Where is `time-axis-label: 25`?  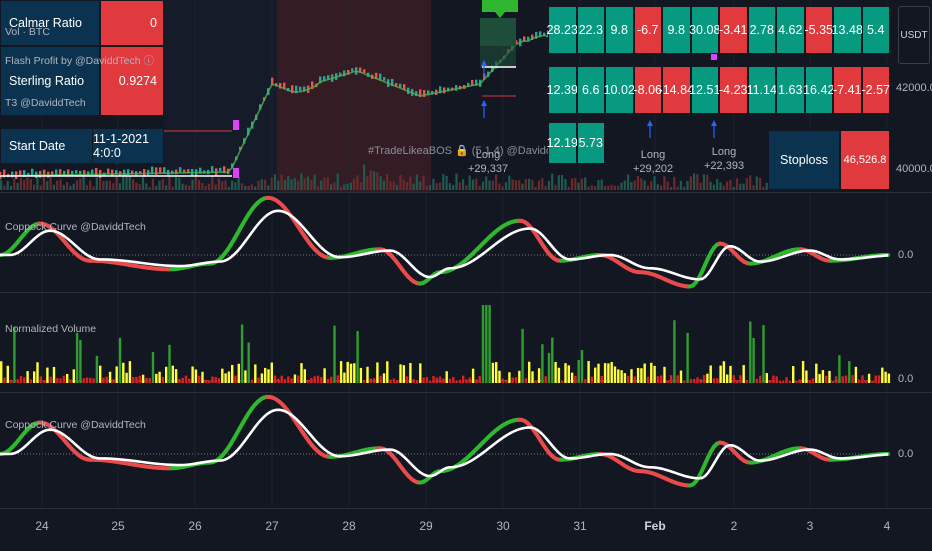 time-axis-label: 25 is located at coordinates (117, 526).